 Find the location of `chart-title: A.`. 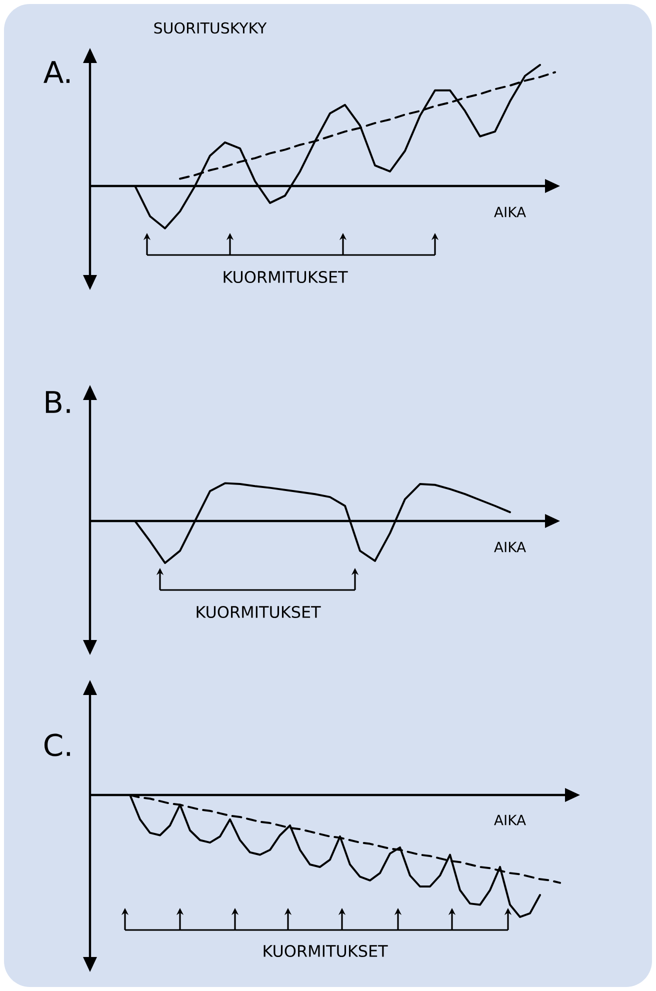

chart-title: A. is located at coordinates (57, 72).